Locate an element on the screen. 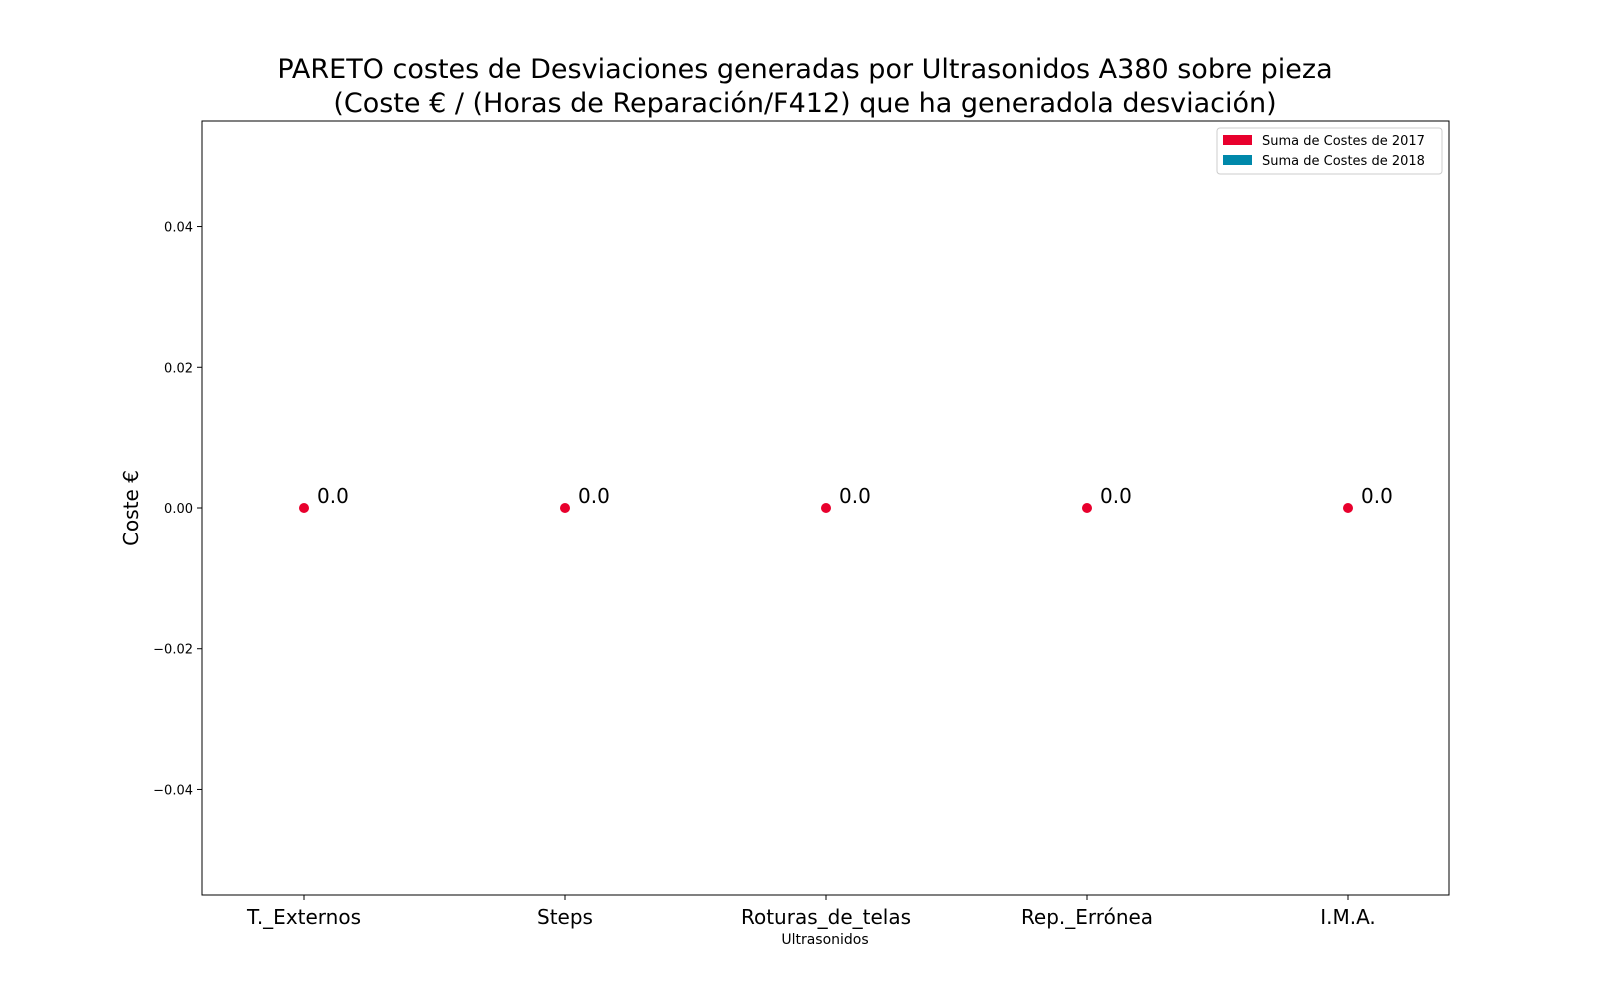 The image size is (1600, 1000). legend-label-2018: Suma de Costes de 2018 is located at coordinates (1343, 161).